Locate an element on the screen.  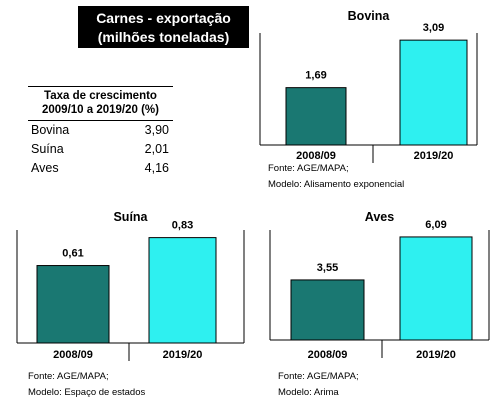
chart-title-bovina: Bovina is located at coordinates (369, 16).